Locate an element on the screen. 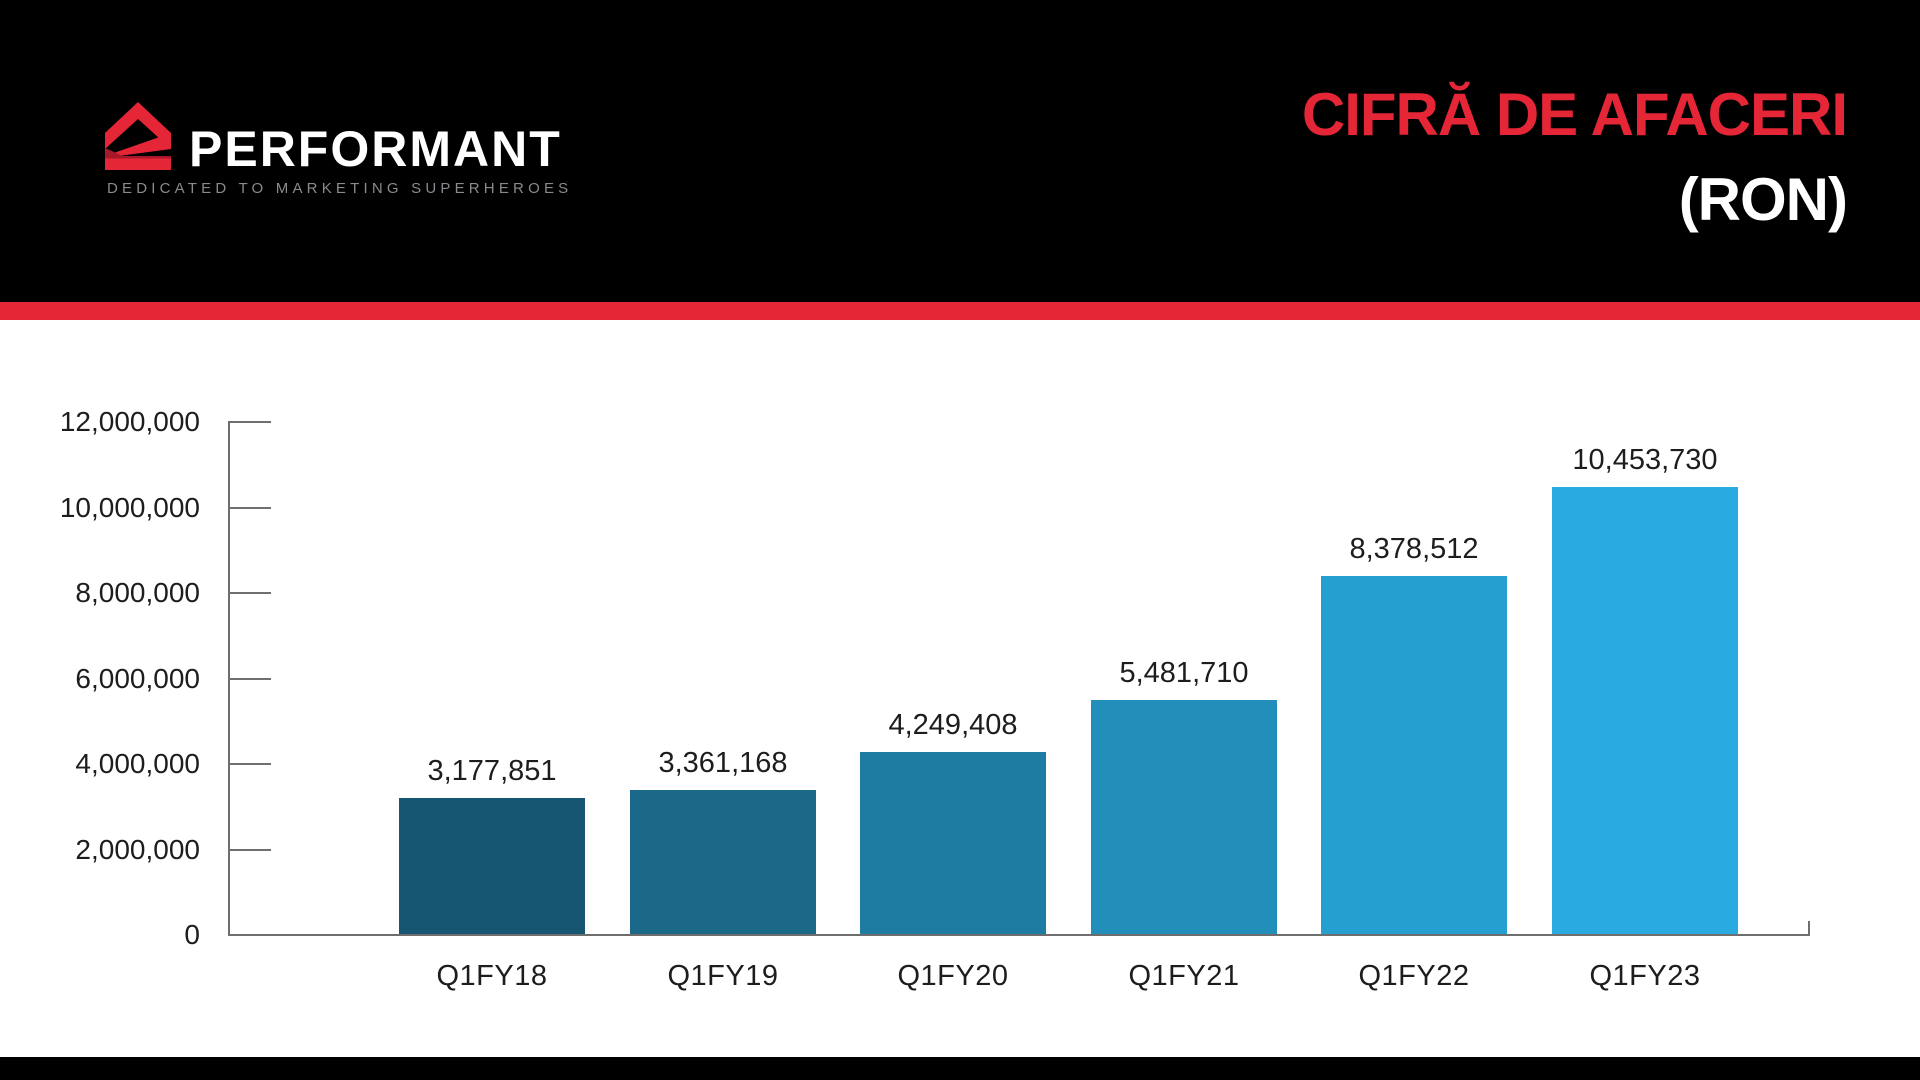 This screenshot has width=1920, height=1080. slide-title-line1: CIFRĂ DE AFACERI is located at coordinates (1574, 114).